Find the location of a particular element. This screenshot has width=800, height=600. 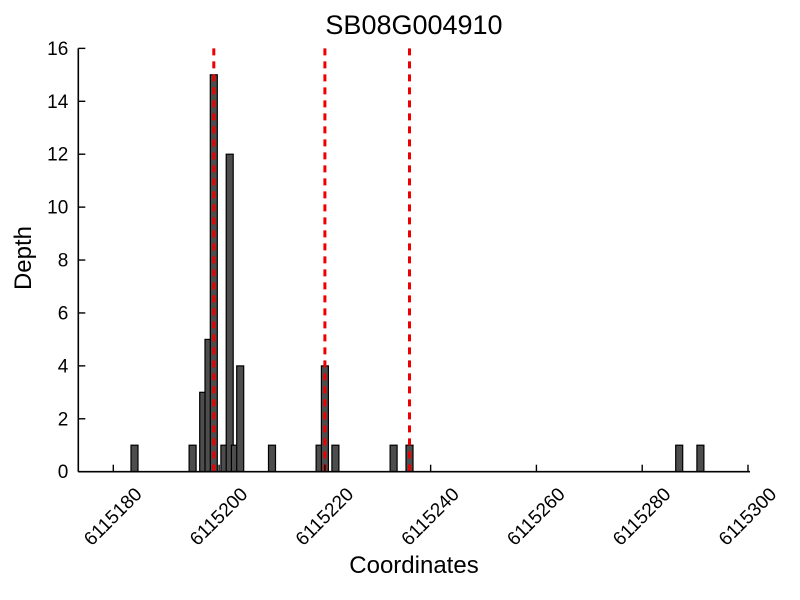

y-tick-label: 2 is located at coordinates (63, 419).